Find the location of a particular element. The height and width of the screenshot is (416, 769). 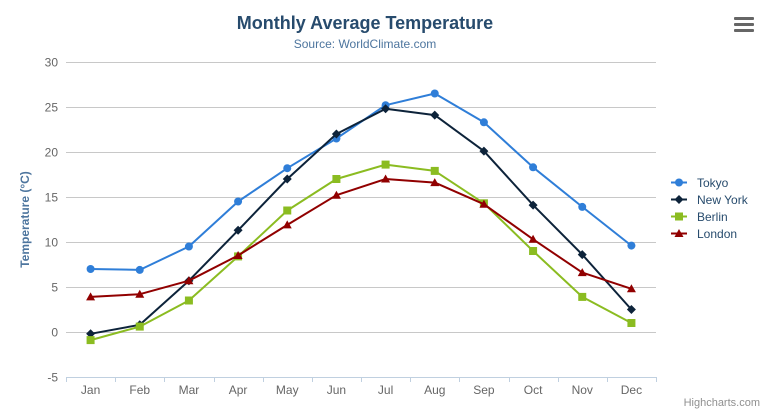

highcharts-credit: Highcharts.com is located at coordinates (721, 403).